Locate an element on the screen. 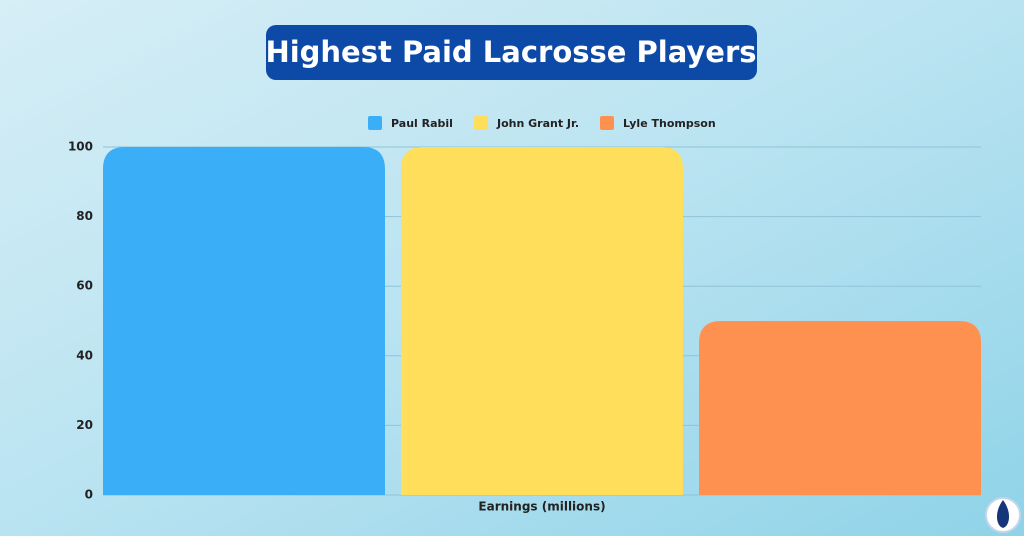 Image resolution: width=1024 pixels, height=540 pixels. y-tick-label: 0 is located at coordinates (89, 495).